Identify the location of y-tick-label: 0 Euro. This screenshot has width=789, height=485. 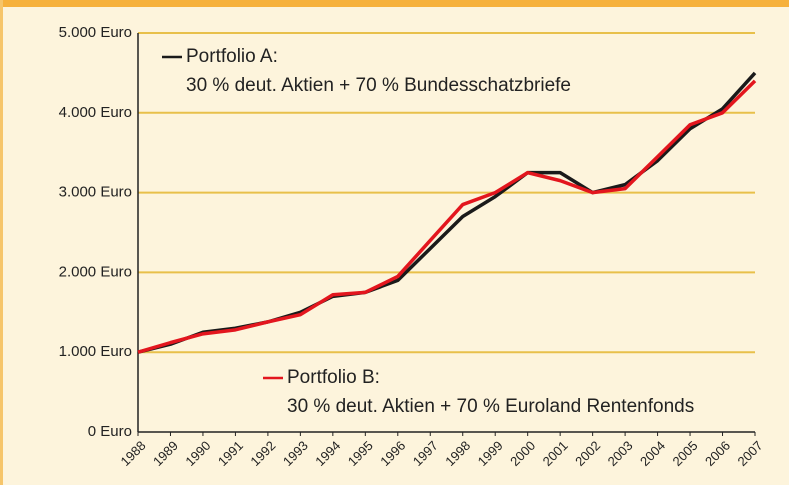
(110, 431).